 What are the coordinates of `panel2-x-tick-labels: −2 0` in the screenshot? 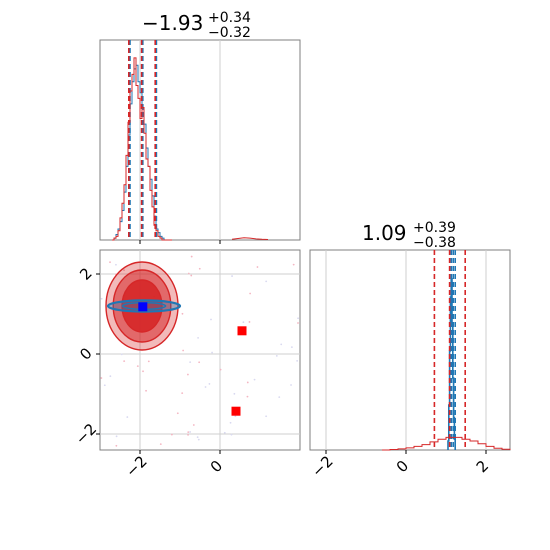 It's located at (174, 466).